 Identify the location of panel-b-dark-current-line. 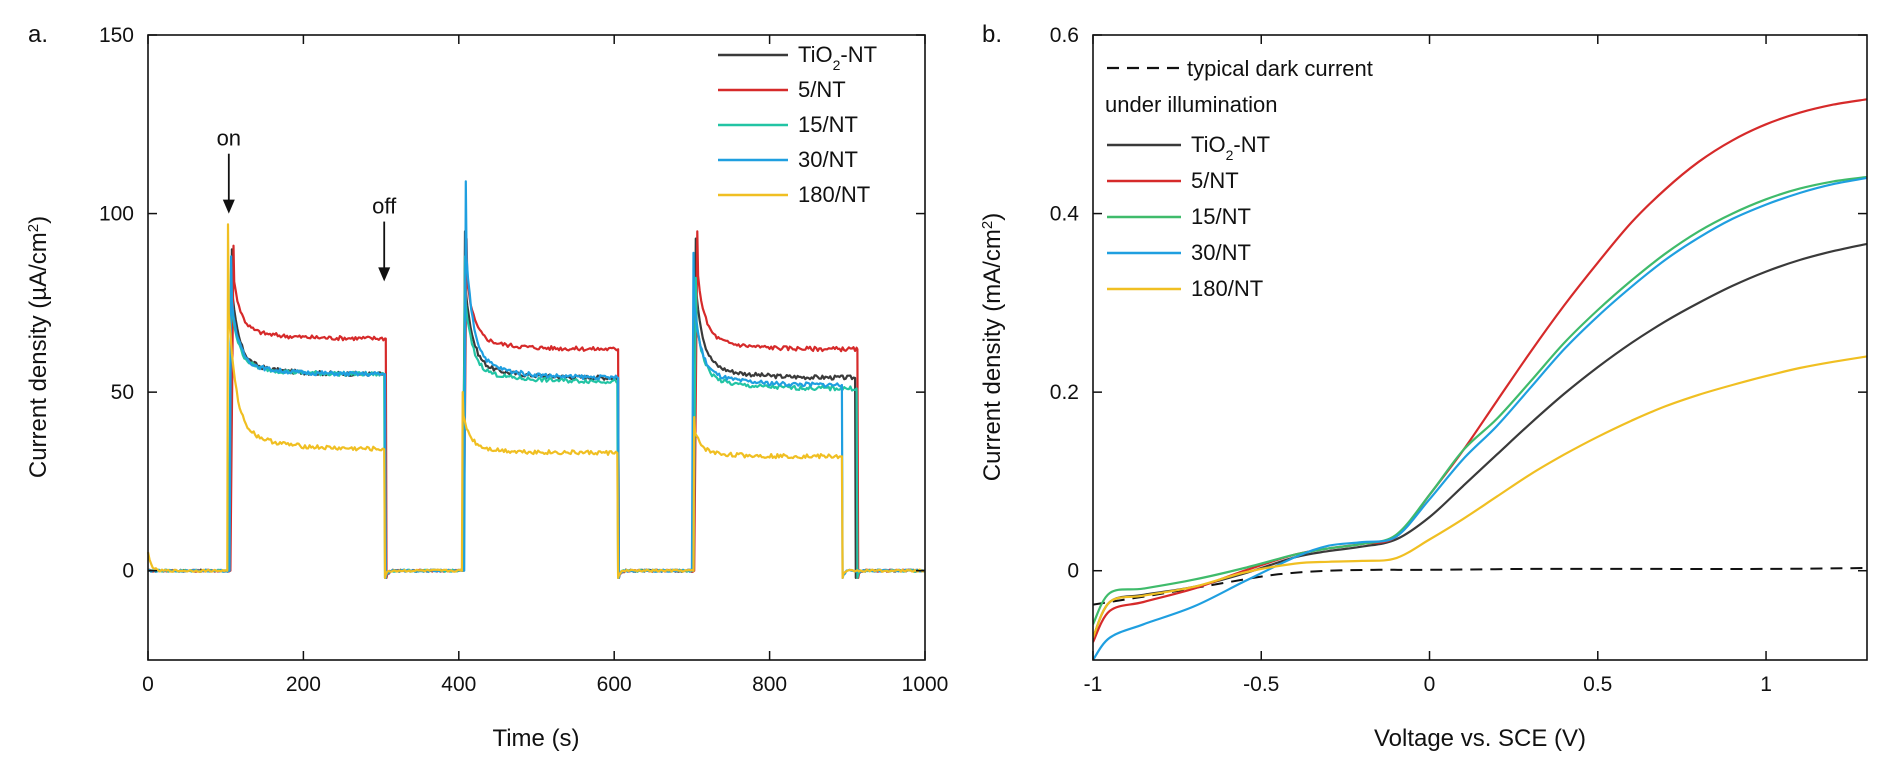
(1480, 586).